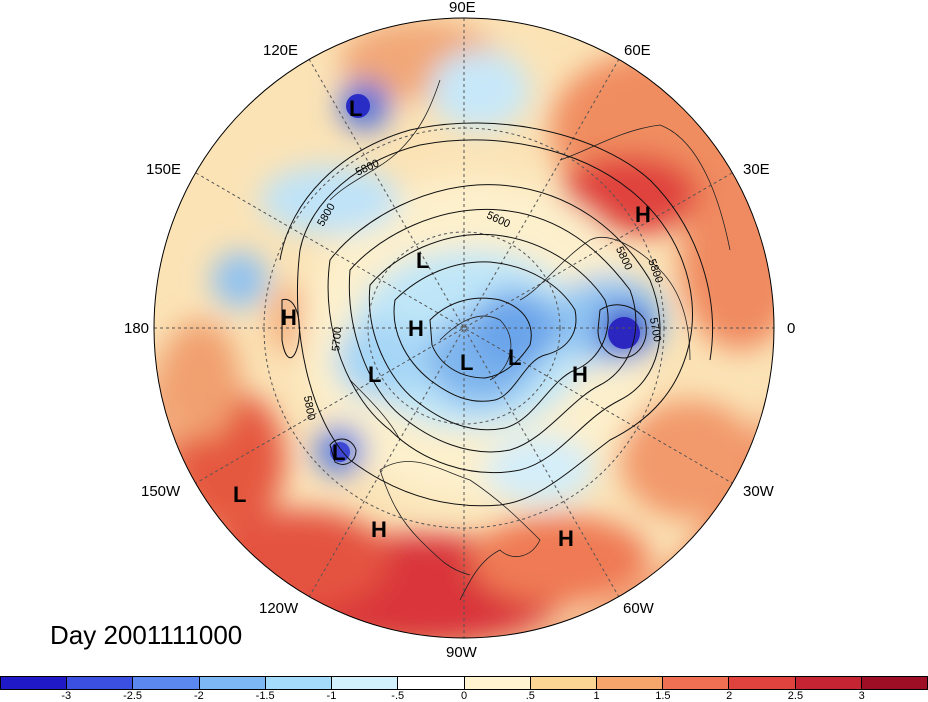 The height and width of the screenshot is (702, 928). What do you see at coordinates (596, 696) in the screenshot?
I see `colorbar-tick-label: 1` at bounding box center [596, 696].